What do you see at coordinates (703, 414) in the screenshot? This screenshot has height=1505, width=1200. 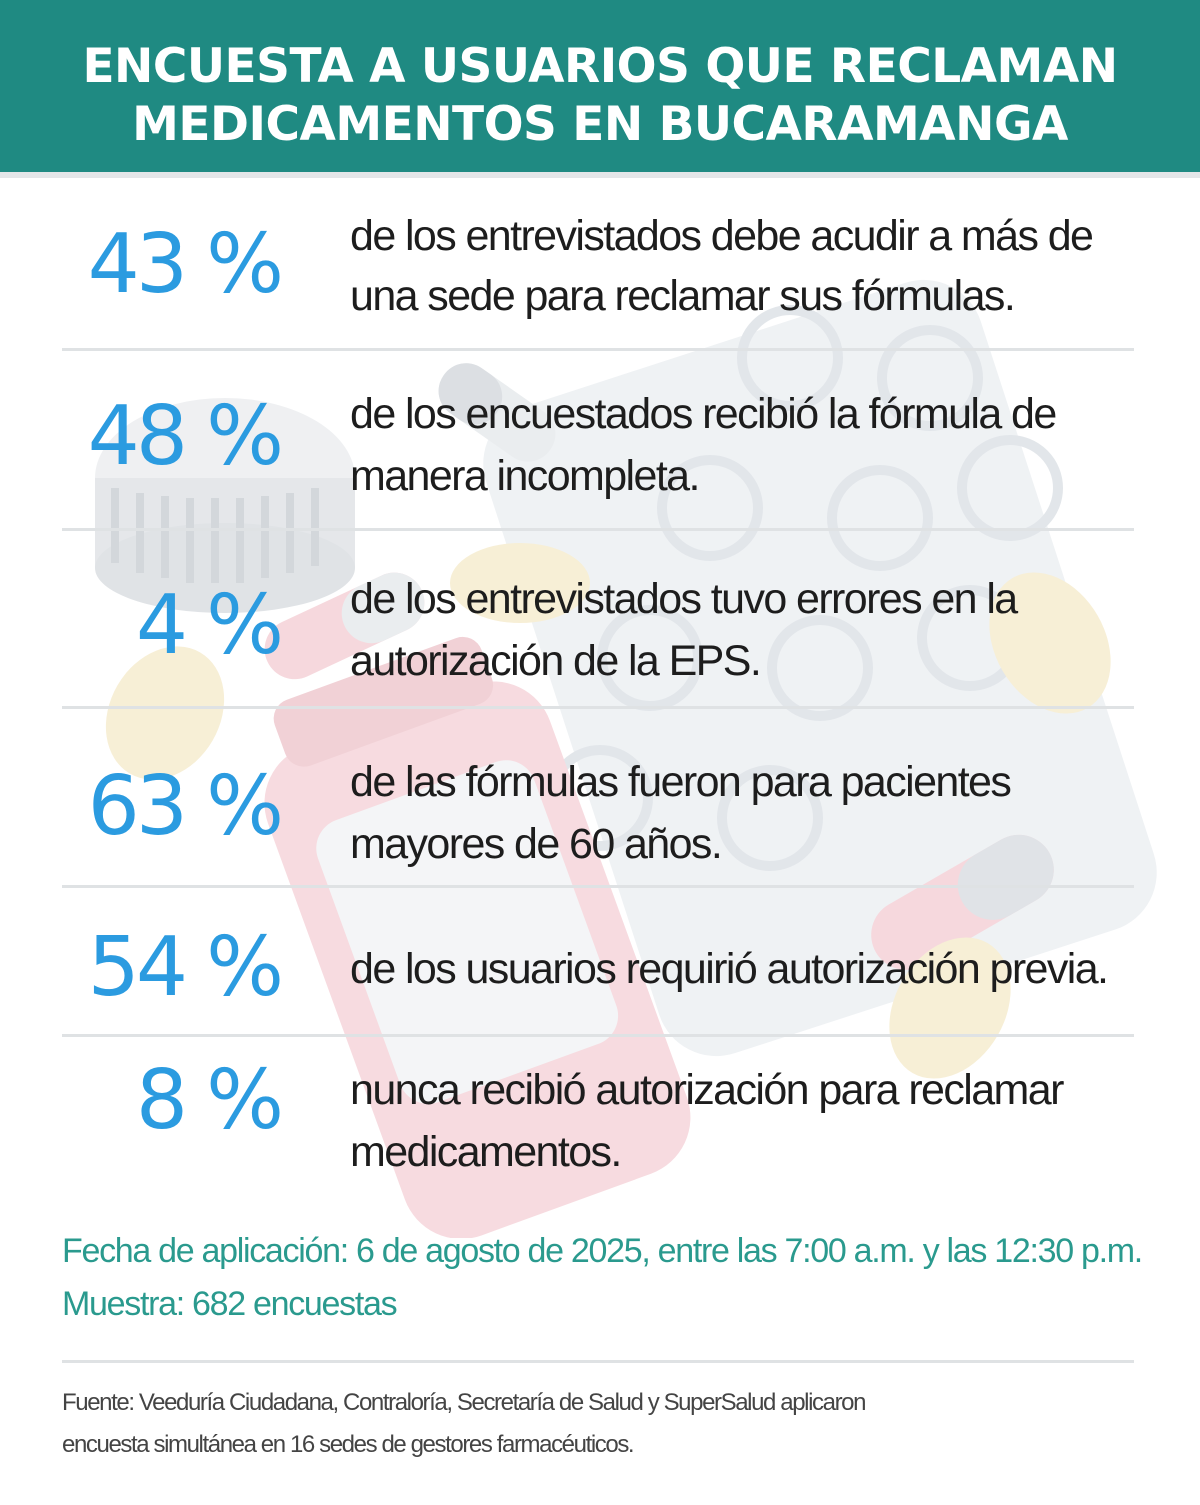 I see `stat-description-line-1: de los encuestados recibió la fórmula de` at bounding box center [703, 414].